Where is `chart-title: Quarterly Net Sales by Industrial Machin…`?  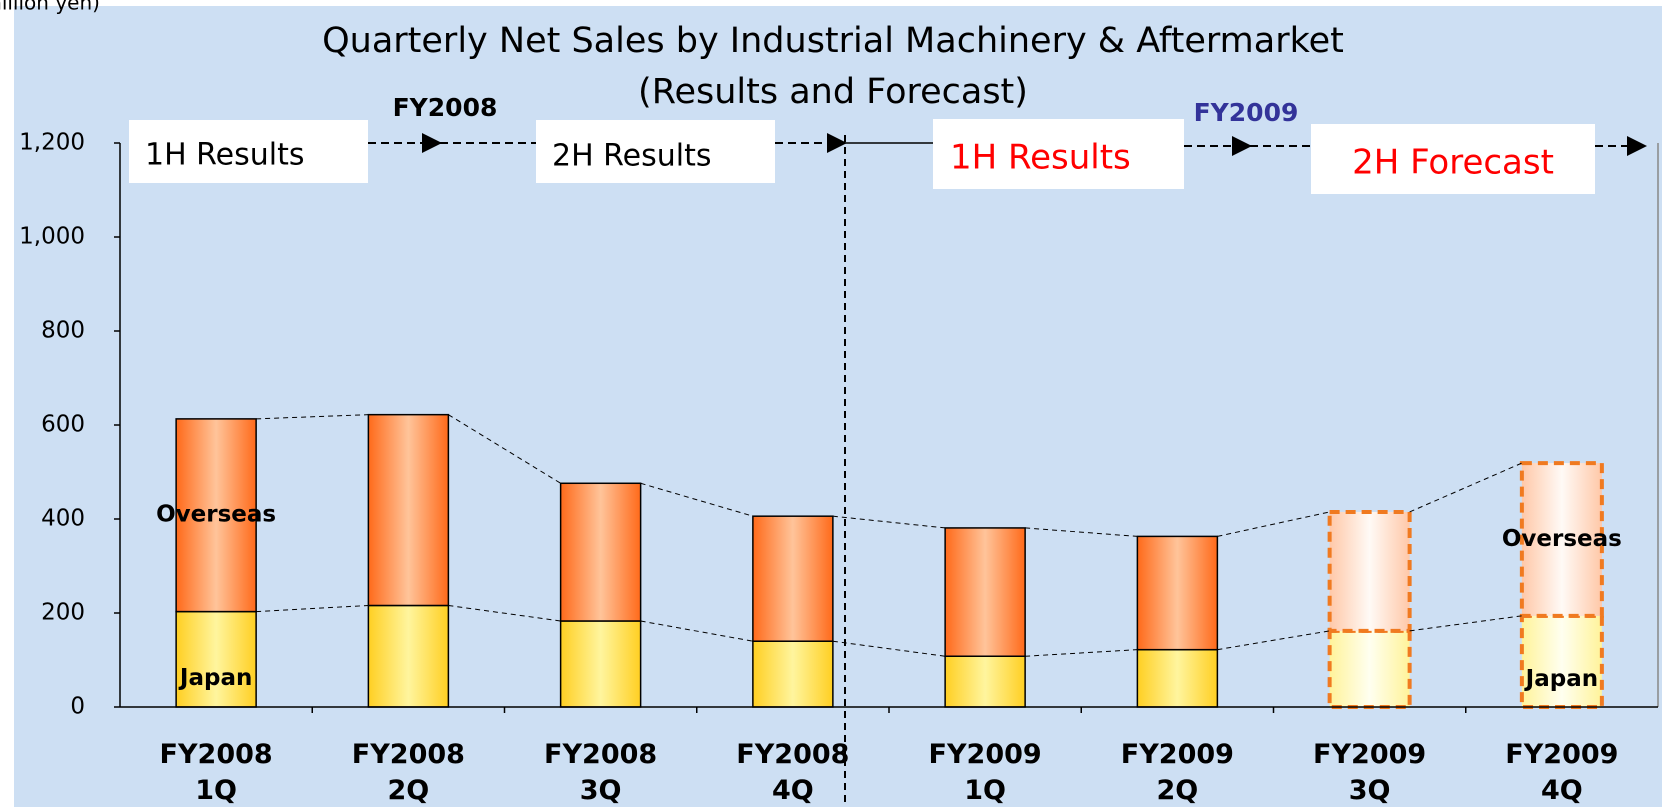
chart-title: Quarterly Net Sales by Industrial Machin… is located at coordinates (833, 41).